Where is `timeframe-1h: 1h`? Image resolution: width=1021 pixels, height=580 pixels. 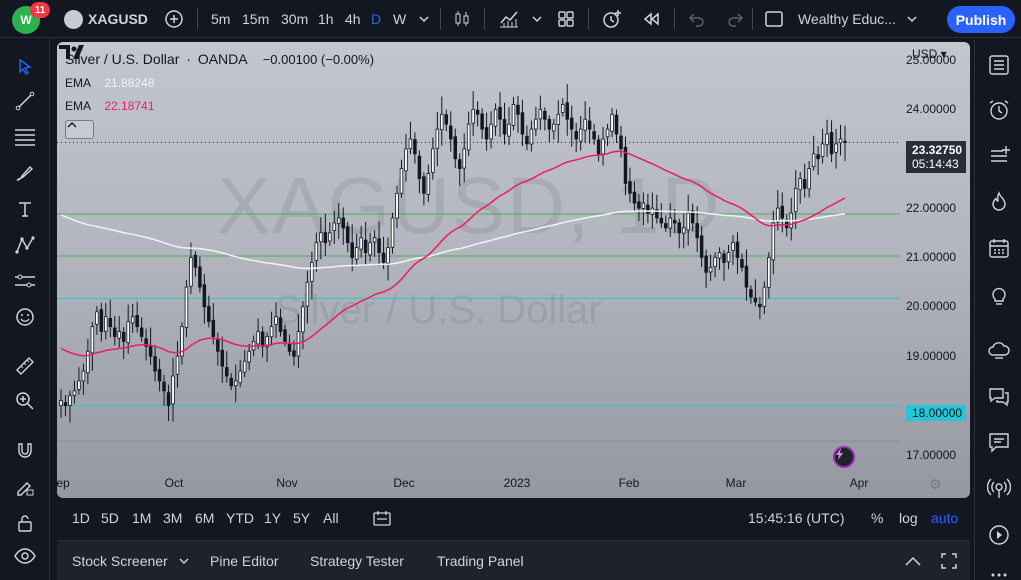
timeframe-1h: 1h is located at coordinates (326, 19).